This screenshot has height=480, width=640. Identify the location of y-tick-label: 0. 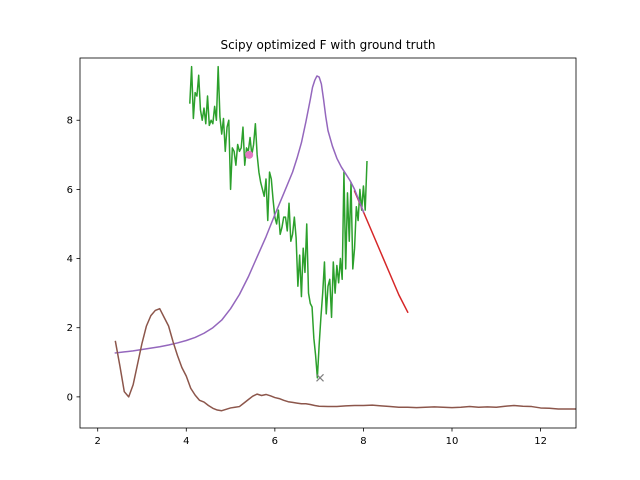
(70, 397).